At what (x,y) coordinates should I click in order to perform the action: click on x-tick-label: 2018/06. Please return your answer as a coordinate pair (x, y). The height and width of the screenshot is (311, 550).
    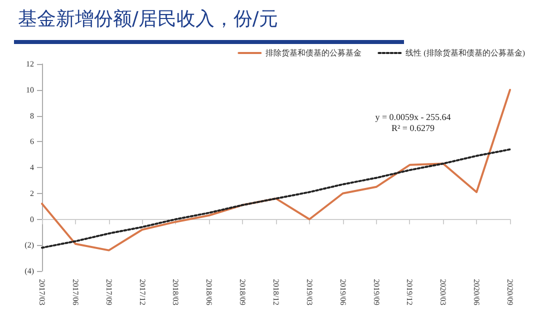
    Looking at the image, I should click on (209, 292).